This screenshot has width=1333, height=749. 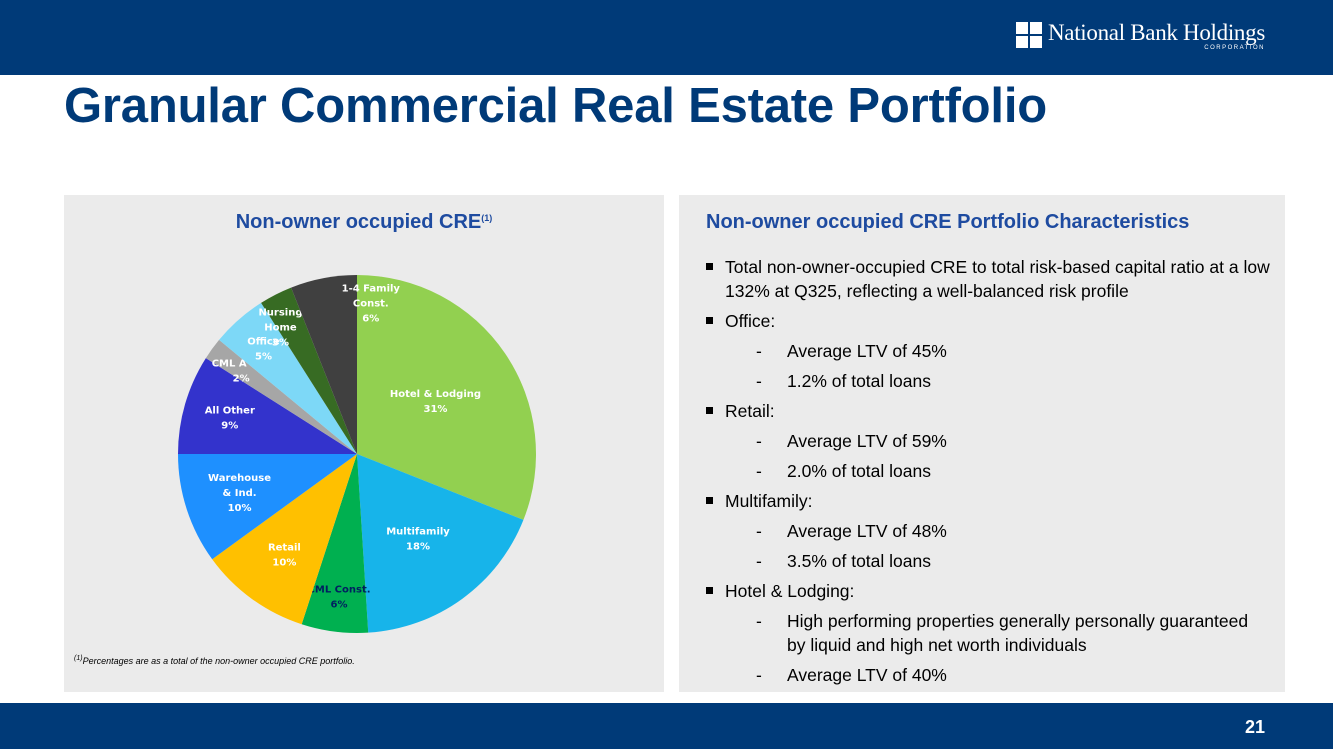 I want to click on chart-title-text: Non-owner occupied CRE, so click(x=358, y=222).